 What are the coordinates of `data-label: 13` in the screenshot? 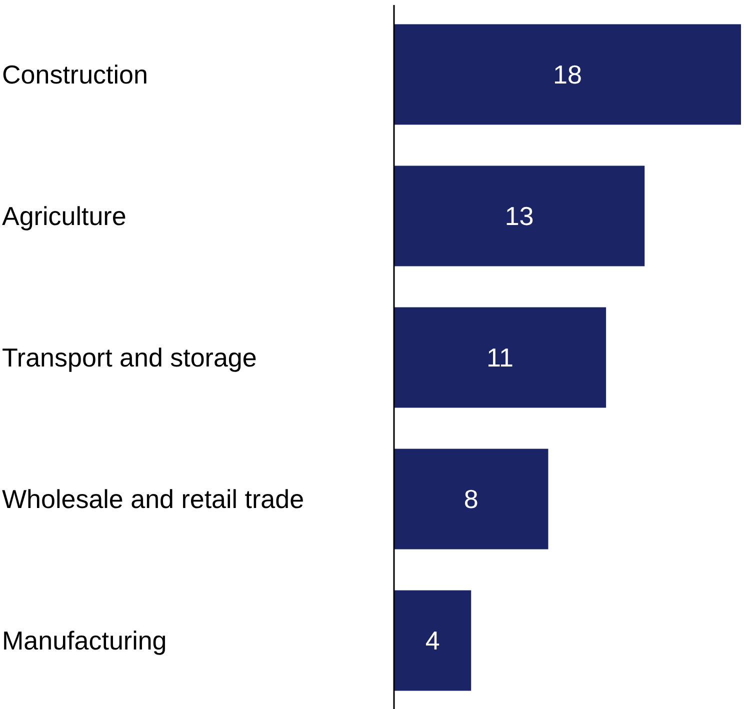 It's located at (519, 216).